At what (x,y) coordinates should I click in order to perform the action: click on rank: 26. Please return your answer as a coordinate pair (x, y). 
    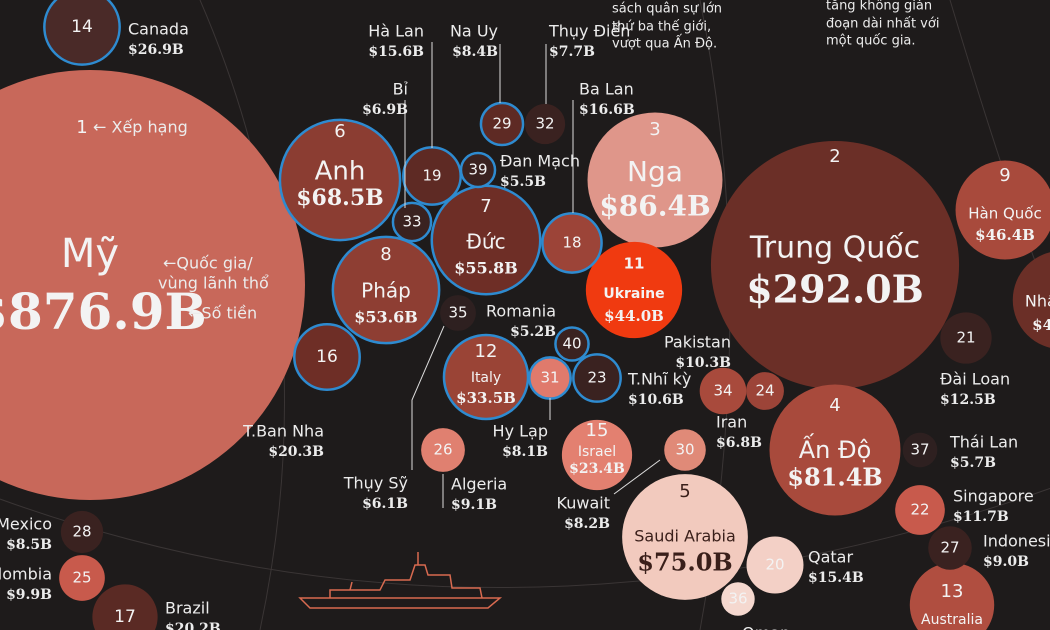
    Looking at the image, I should click on (442, 450).